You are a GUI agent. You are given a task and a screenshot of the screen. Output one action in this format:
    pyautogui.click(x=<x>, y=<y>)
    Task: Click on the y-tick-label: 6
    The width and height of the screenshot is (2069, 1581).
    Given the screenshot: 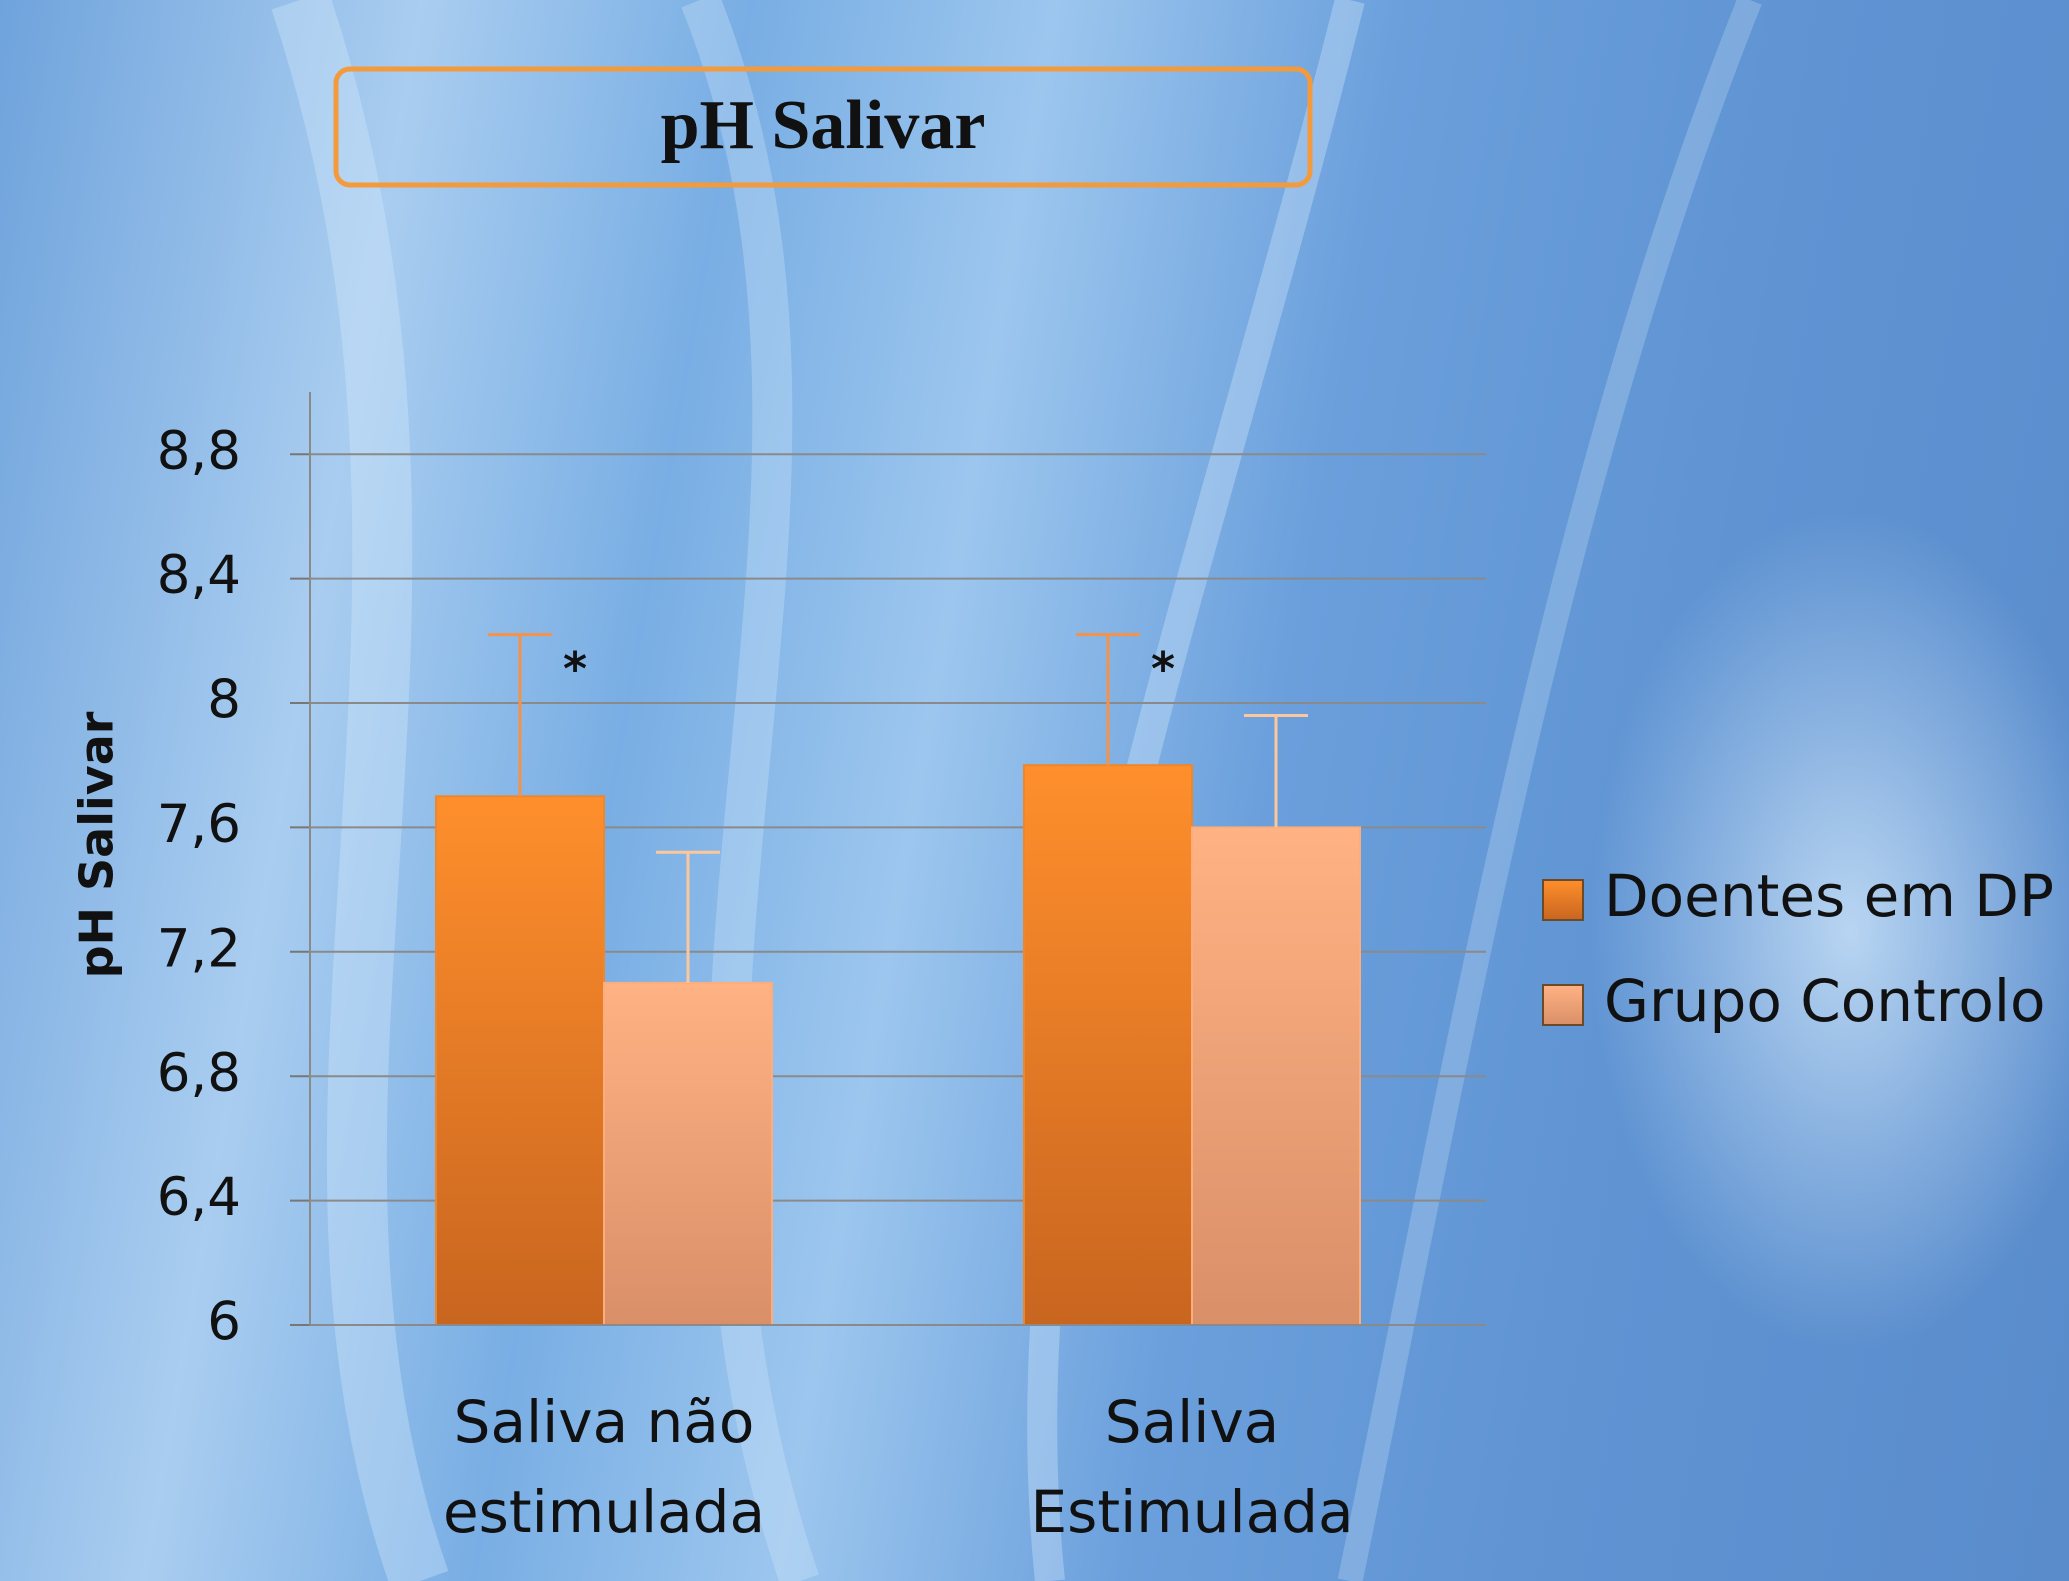 What is the action you would take?
    pyautogui.click(x=224, y=1322)
    